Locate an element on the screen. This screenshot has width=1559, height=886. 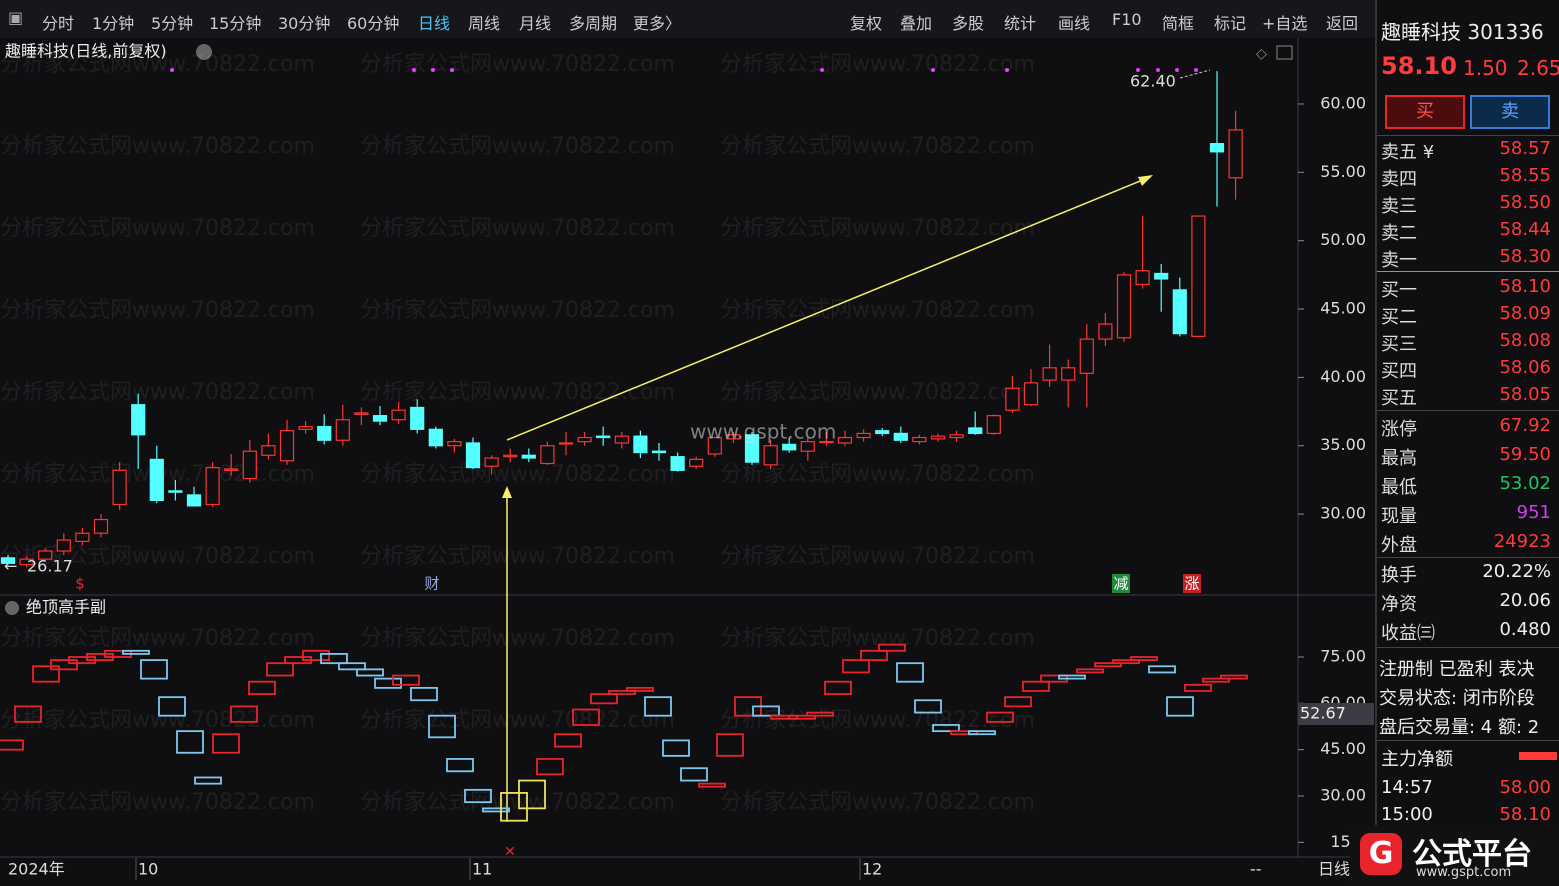
x-tick-label: 11 is located at coordinates (482, 869).